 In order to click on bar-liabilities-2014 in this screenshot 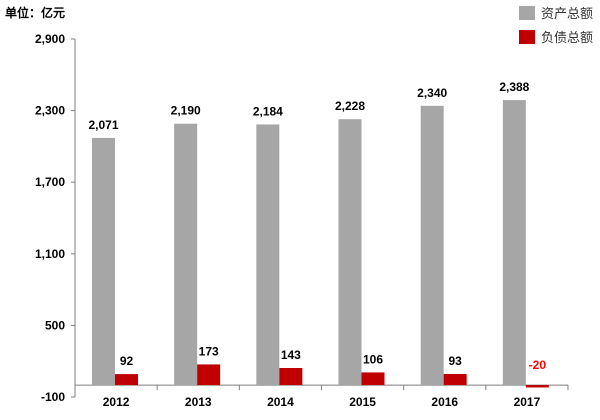, I will do `click(291, 377)`.